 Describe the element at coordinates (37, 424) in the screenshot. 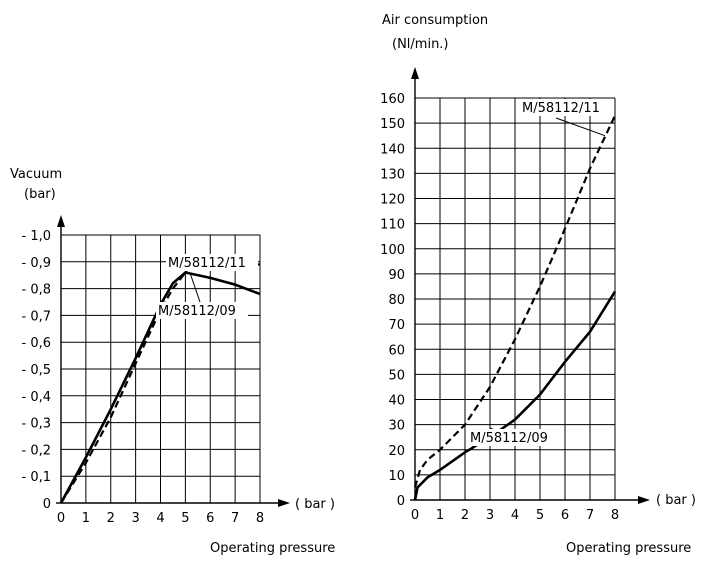

I see `y-tick-label: - 0,3` at that location.